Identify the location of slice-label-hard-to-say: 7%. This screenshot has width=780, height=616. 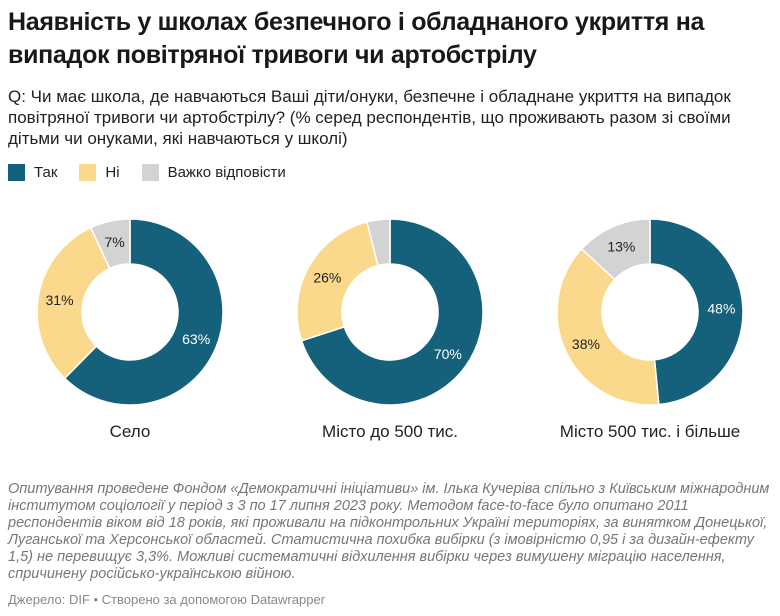
(114, 242).